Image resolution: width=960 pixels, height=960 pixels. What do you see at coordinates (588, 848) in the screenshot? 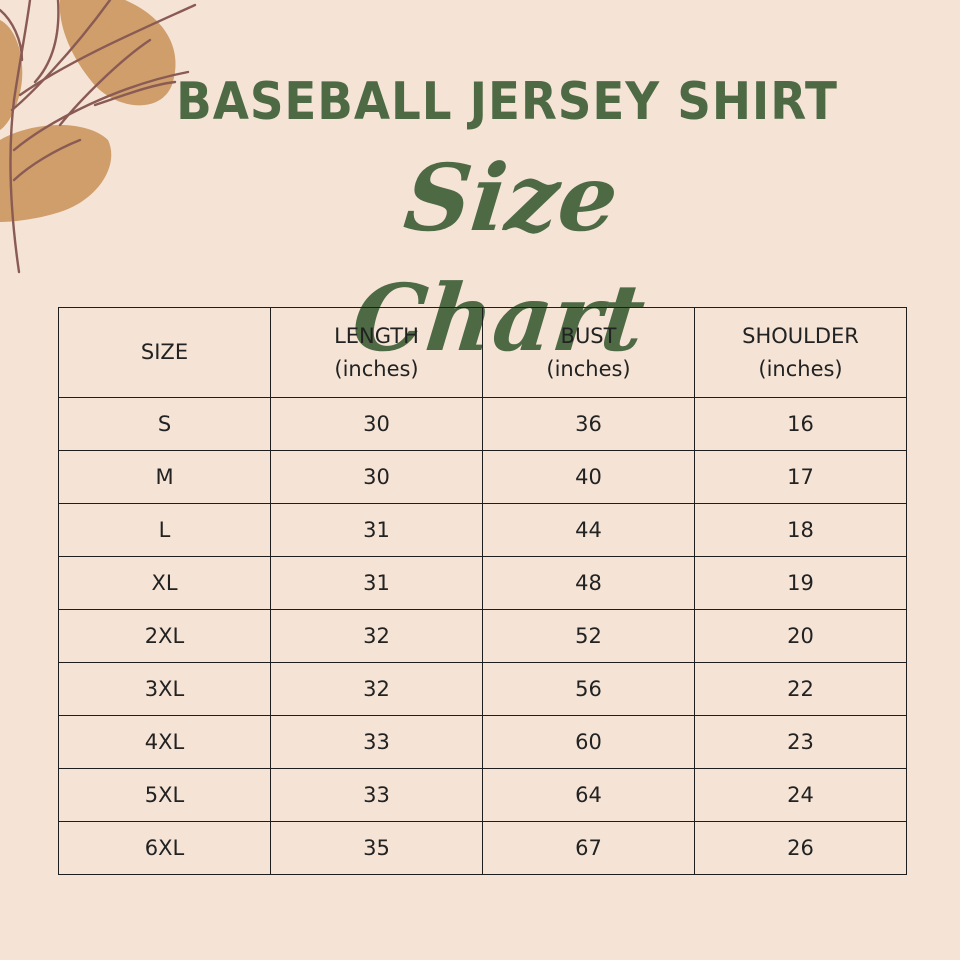
I see `cell-bust: 67` at bounding box center [588, 848].